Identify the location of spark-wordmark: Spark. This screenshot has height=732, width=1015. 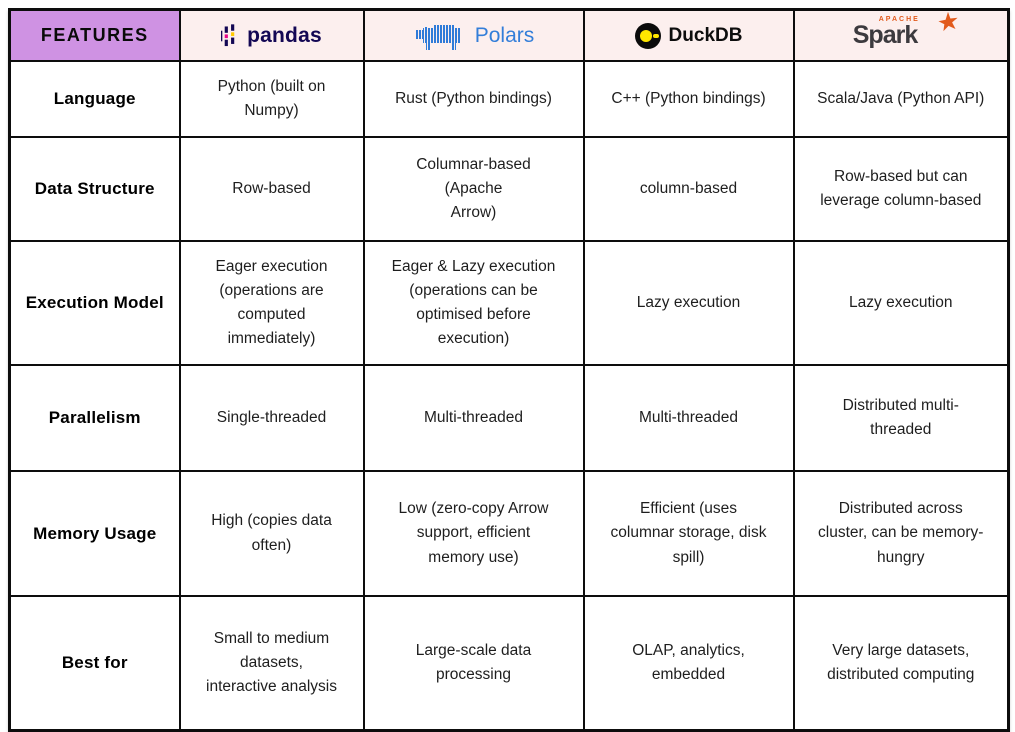
(885, 35).